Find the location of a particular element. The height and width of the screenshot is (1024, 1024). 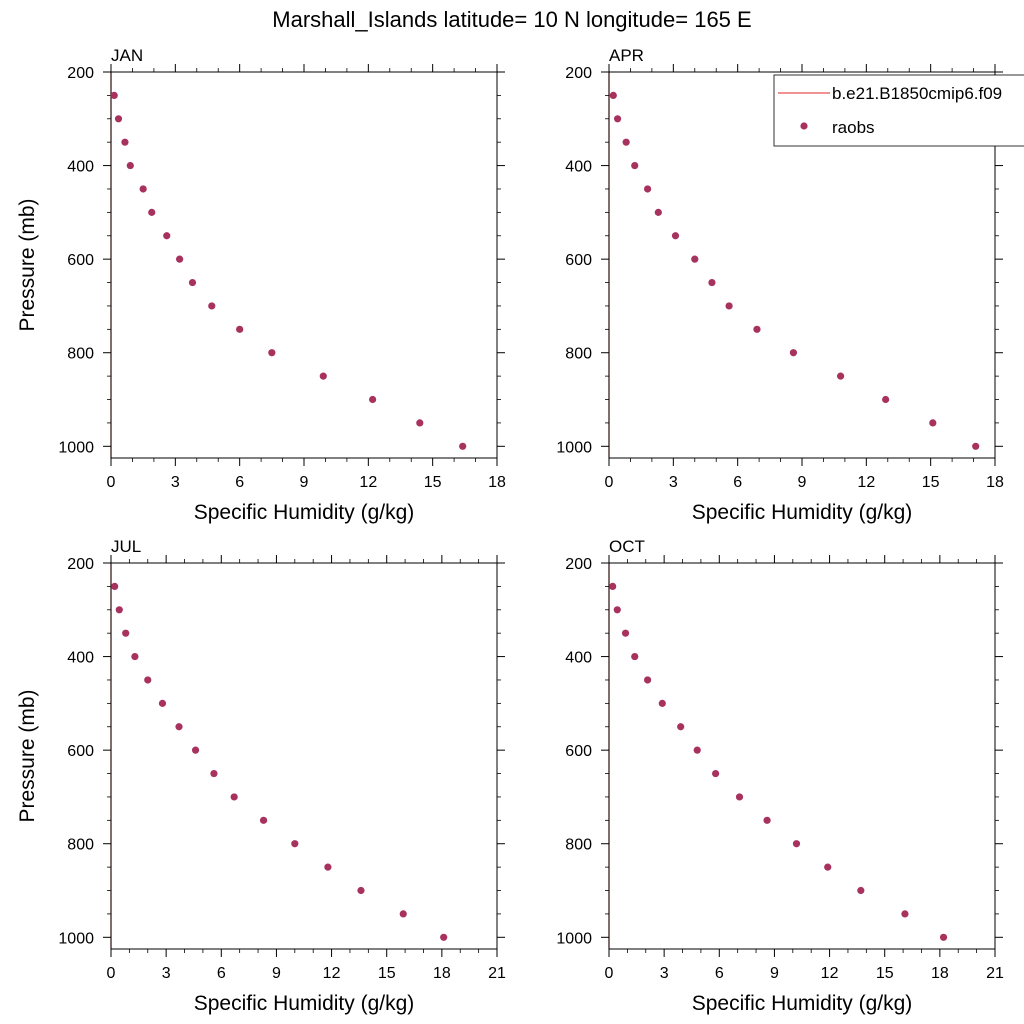

x-axis-label-jan: Specific Humidity (g/kg) is located at coordinates (304, 512).